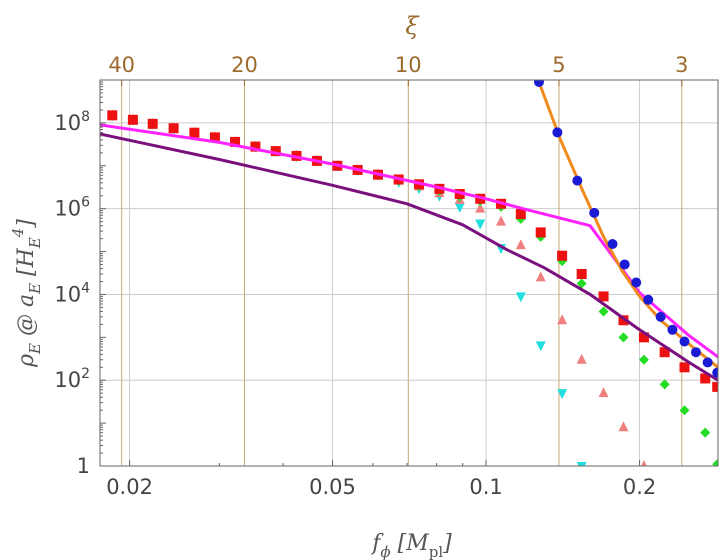 Image resolution: width=720 pixels, height=560 pixels. I want to click on blue-points, so click(625, 229).